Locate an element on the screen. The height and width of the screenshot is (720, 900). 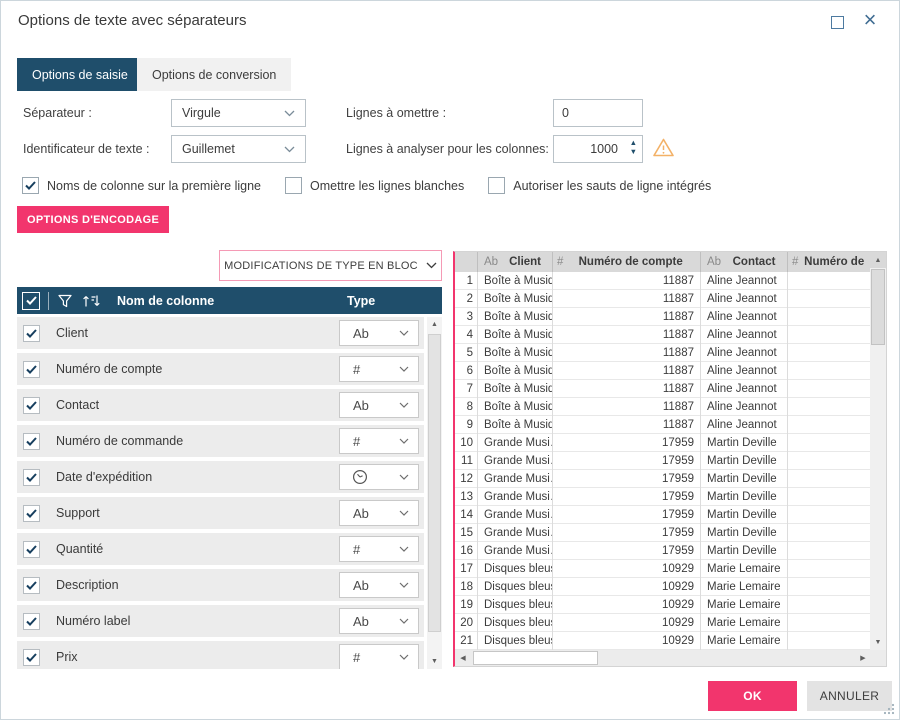
table-row: 2 Boîte à Musiq… 11887 Aline Jeannot is located at coordinates (662, 298).